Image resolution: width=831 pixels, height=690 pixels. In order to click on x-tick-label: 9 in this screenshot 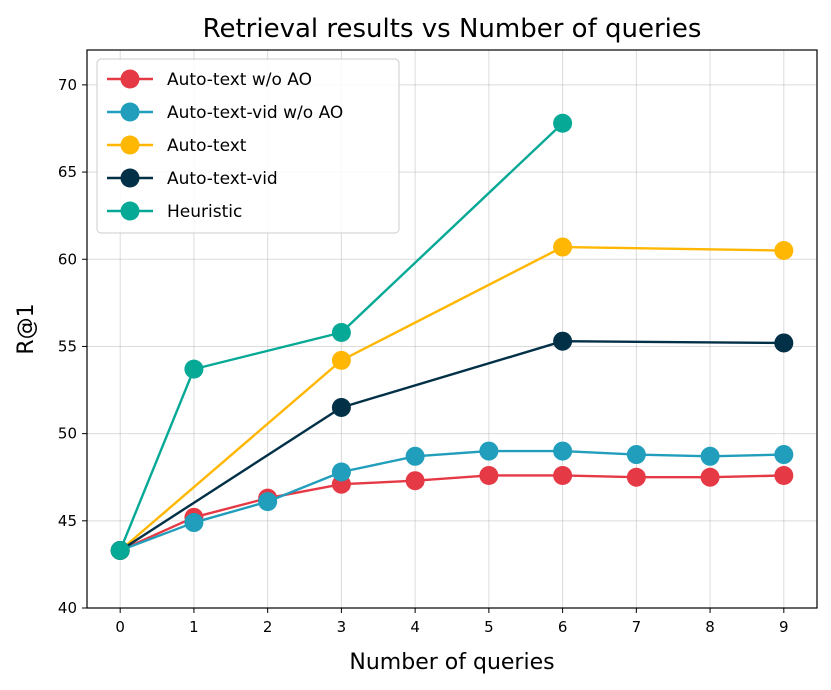, I will do `click(784, 627)`.